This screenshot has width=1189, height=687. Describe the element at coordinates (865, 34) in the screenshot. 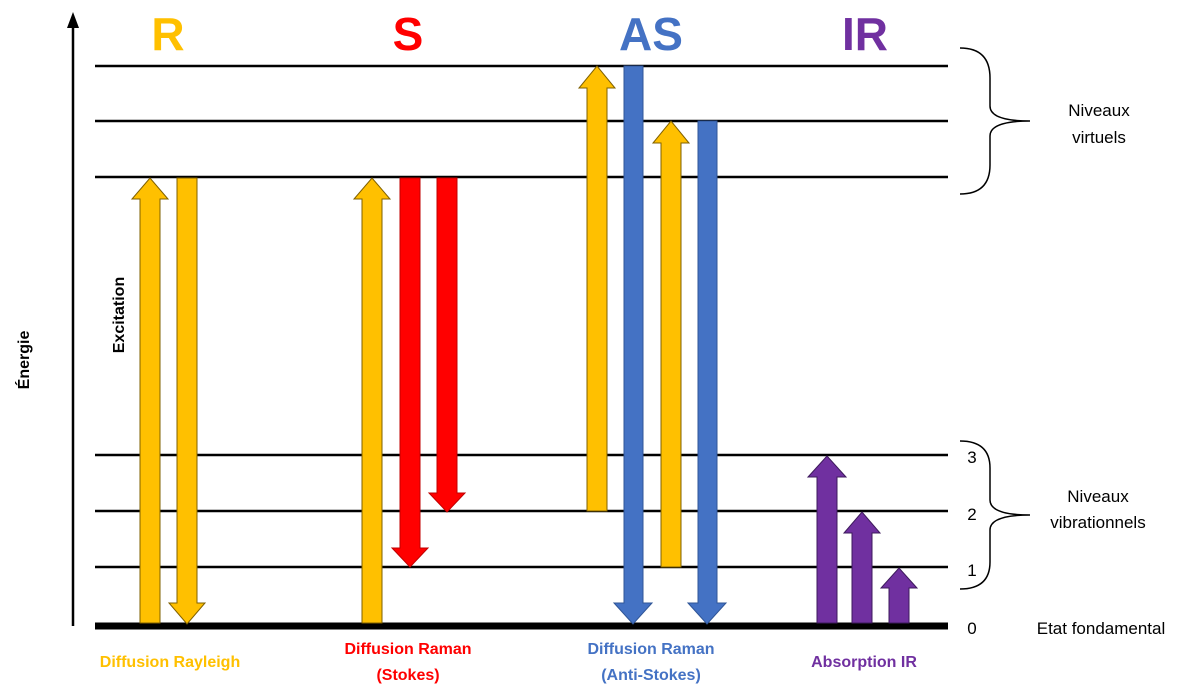

I see `title-ir: IR` at that location.